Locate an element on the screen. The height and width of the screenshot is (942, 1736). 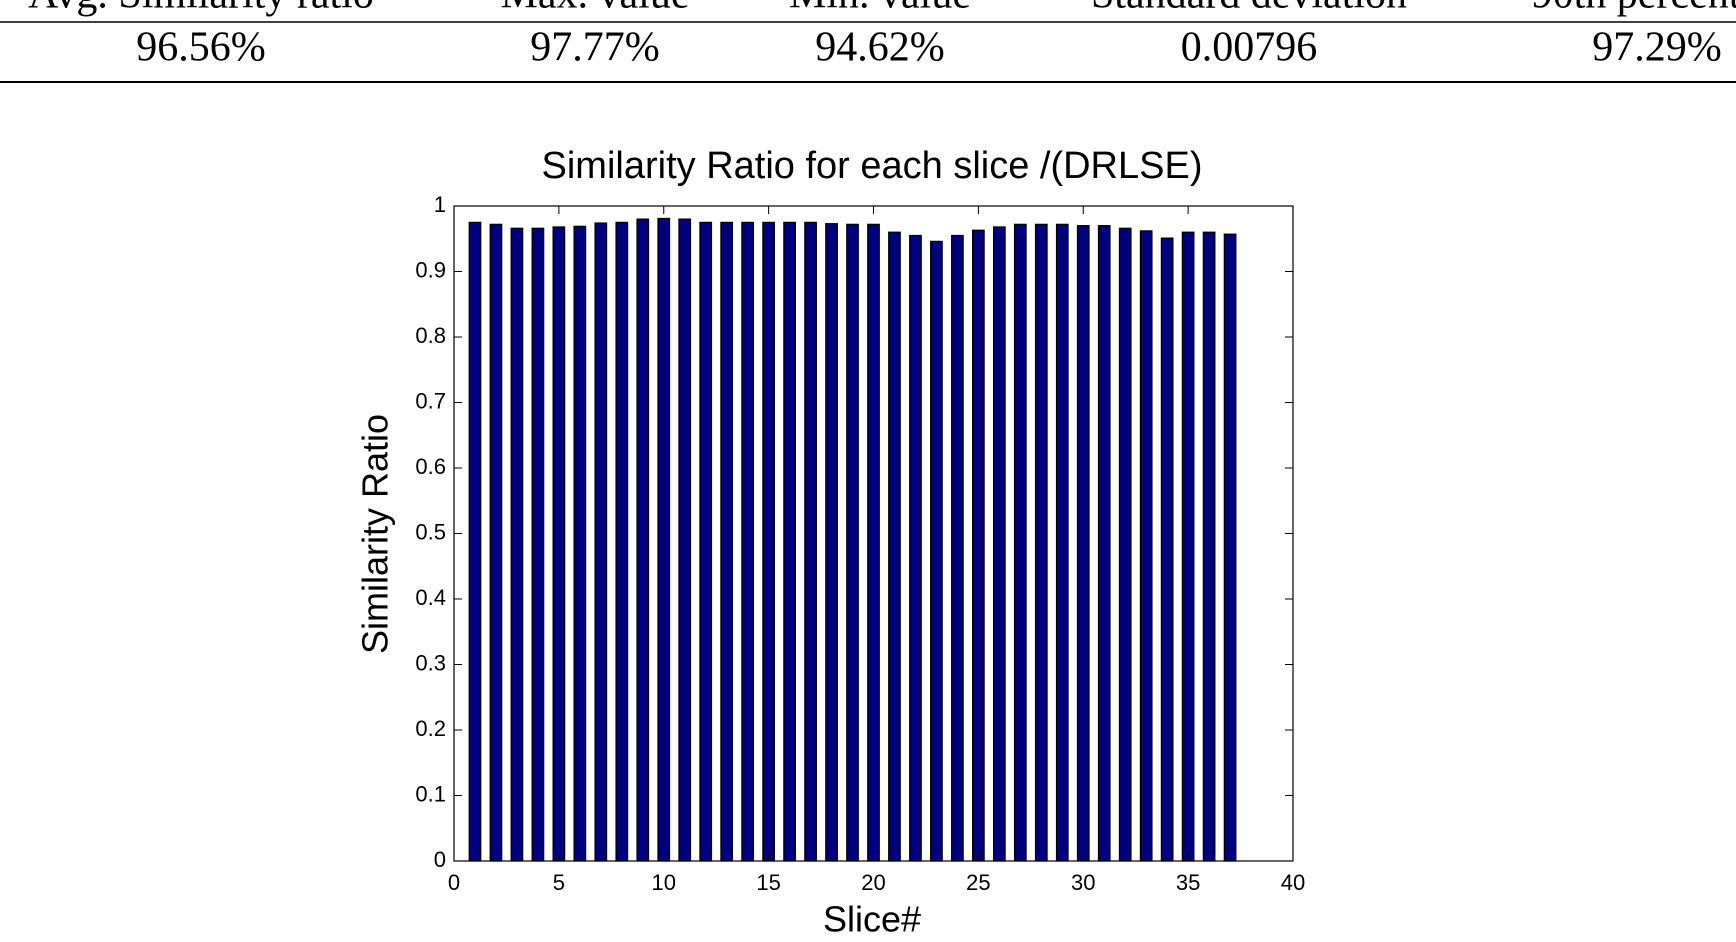
table-cell: 94.62% is located at coordinates (880, 48).